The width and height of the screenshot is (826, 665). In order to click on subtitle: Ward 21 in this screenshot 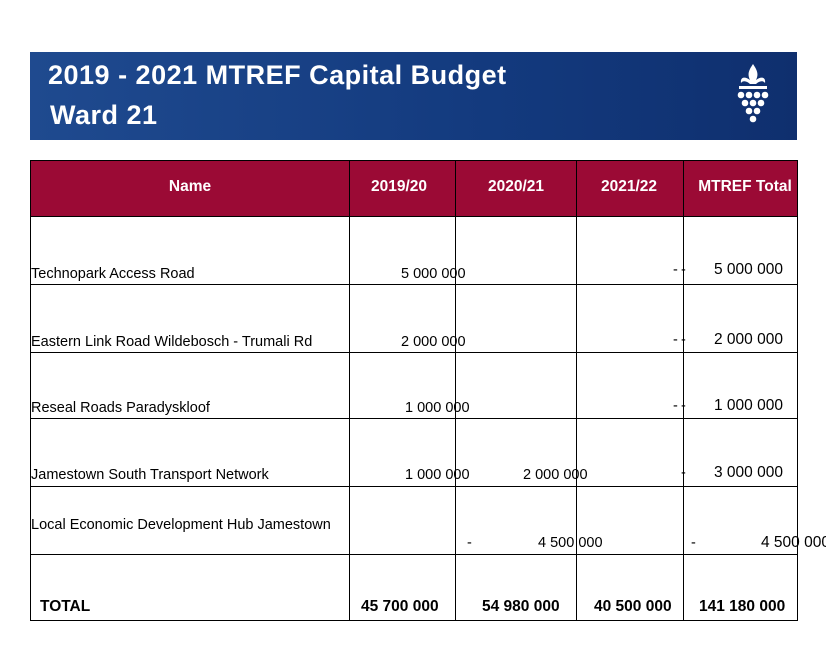, I will do `click(104, 115)`.